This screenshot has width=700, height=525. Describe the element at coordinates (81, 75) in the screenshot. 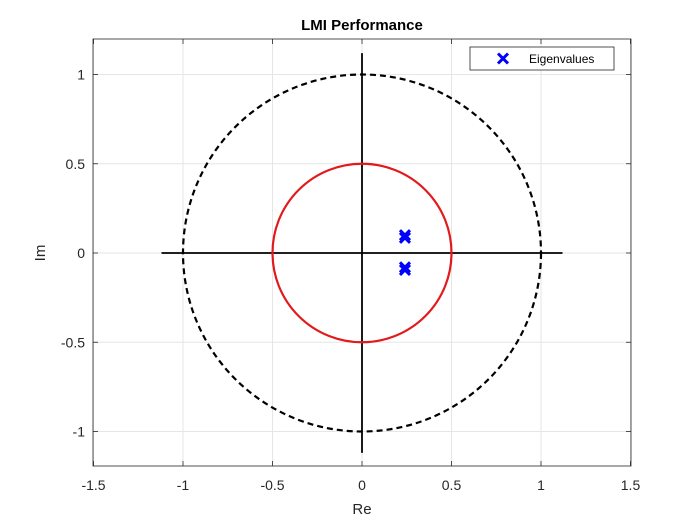

I see `y-tick-label: 1` at that location.